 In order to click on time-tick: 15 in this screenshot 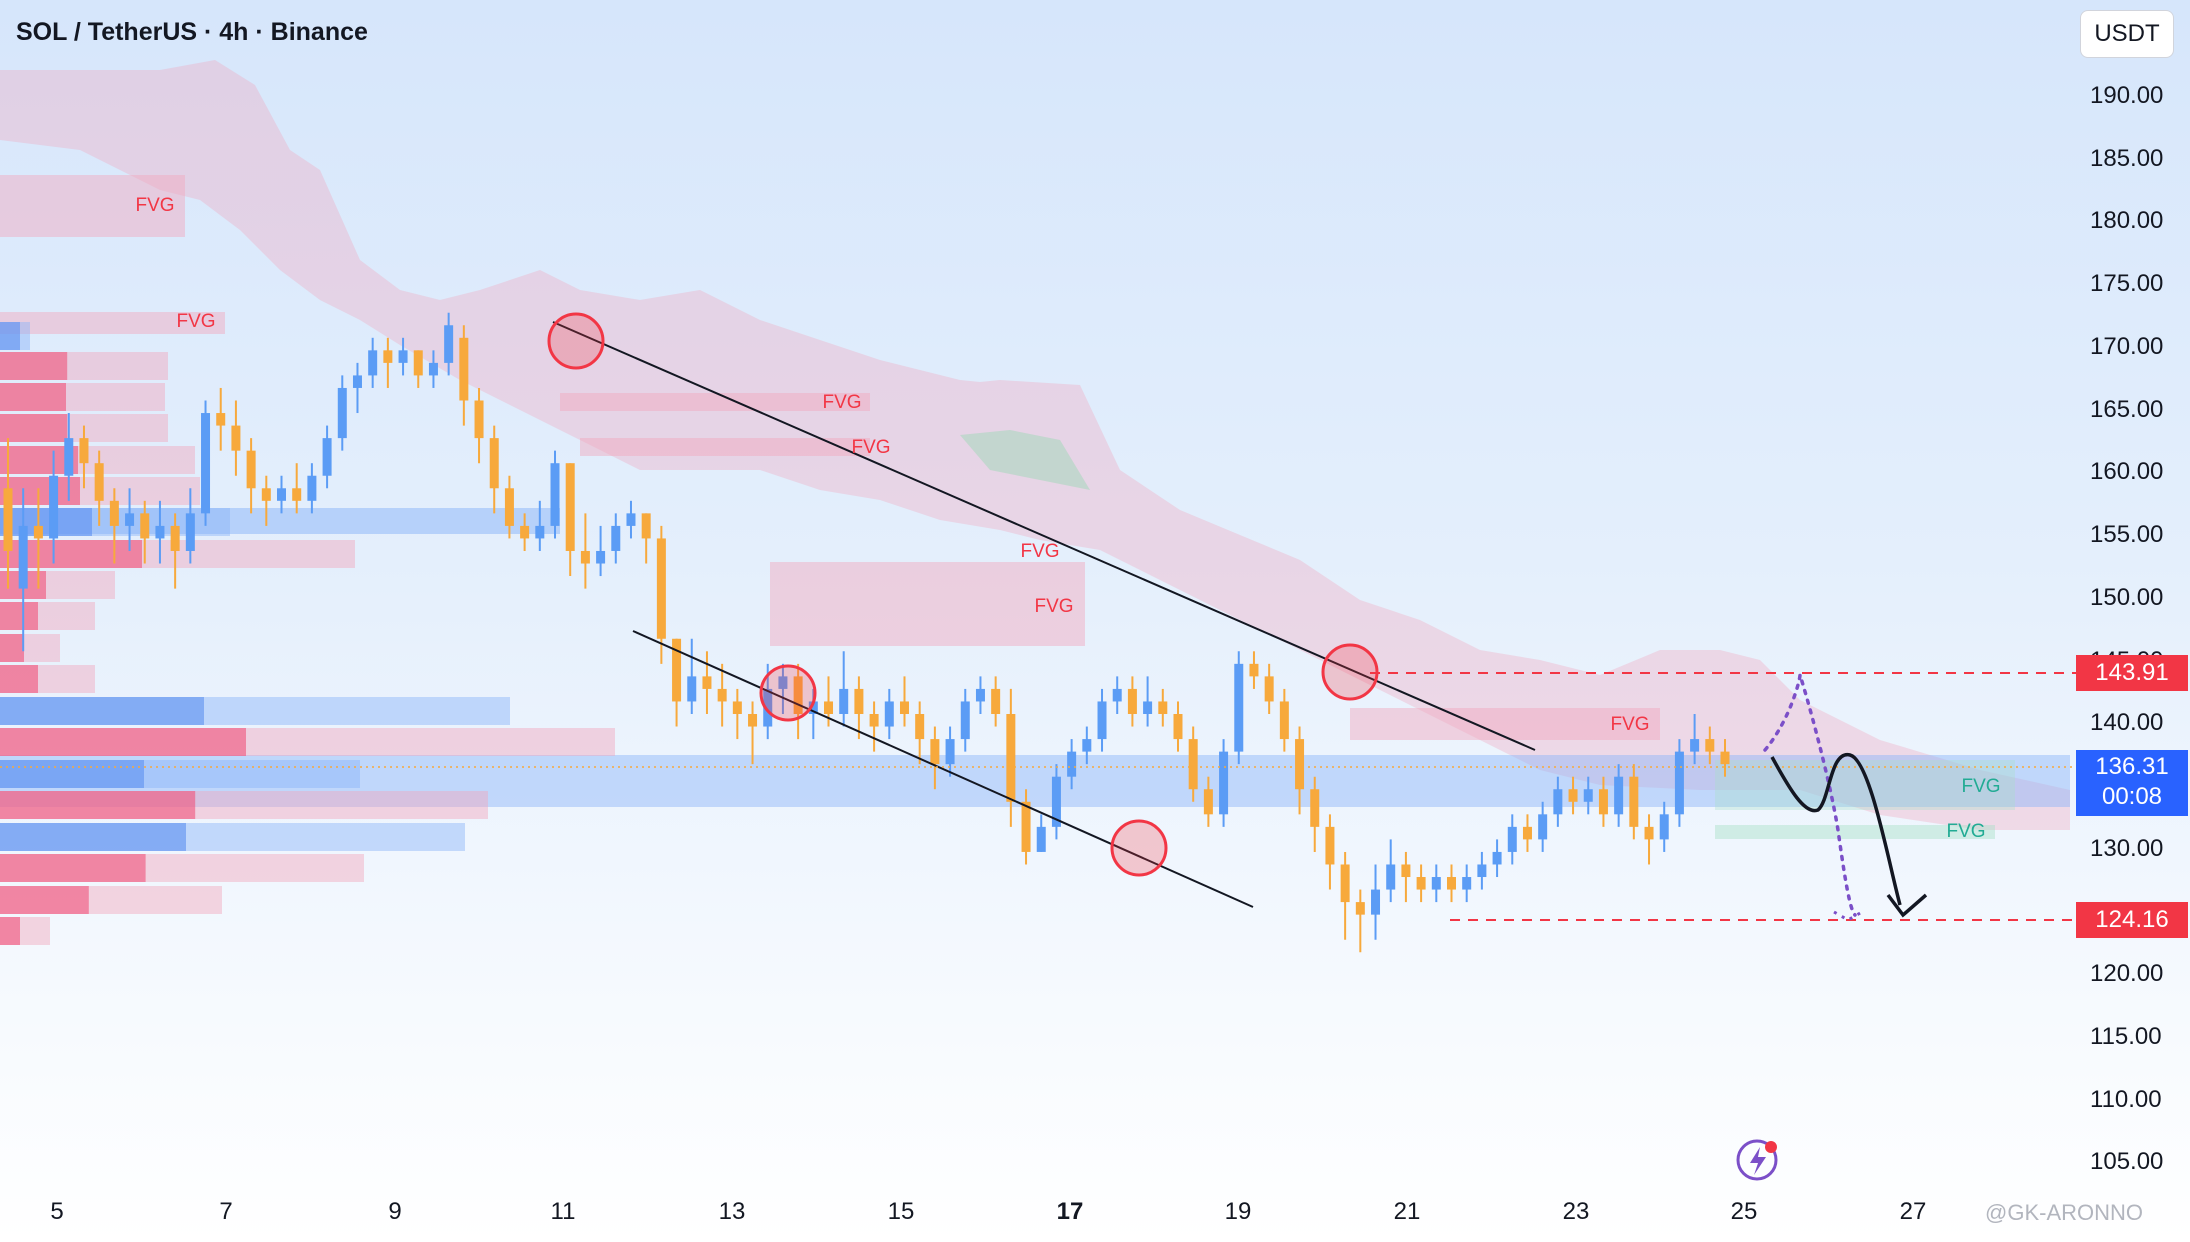, I will do `click(901, 1211)`.